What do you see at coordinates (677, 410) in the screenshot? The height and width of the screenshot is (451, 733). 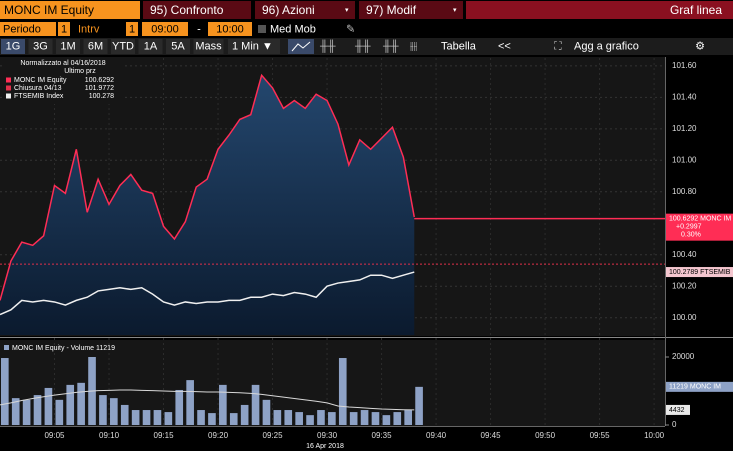 I see `avg-tag-label: 4432` at bounding box center [677, 410].